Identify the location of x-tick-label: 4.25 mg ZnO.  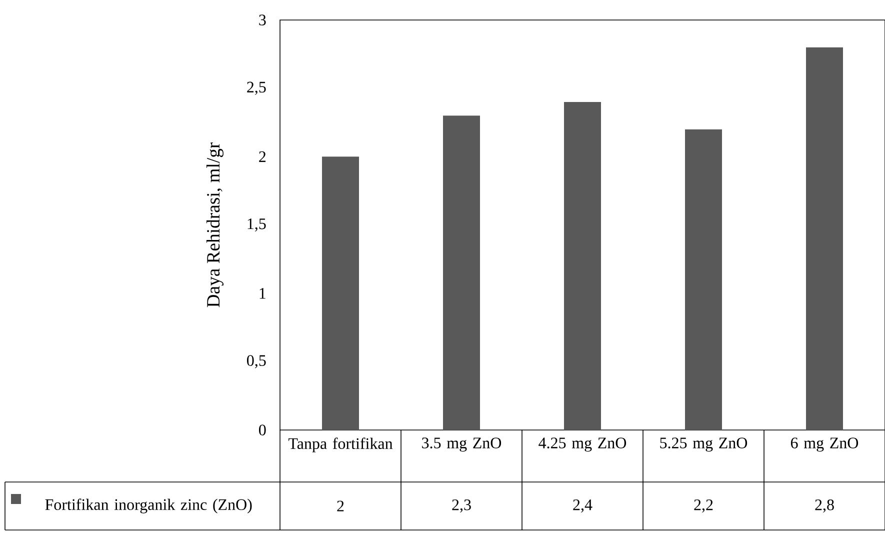
(582, 445).